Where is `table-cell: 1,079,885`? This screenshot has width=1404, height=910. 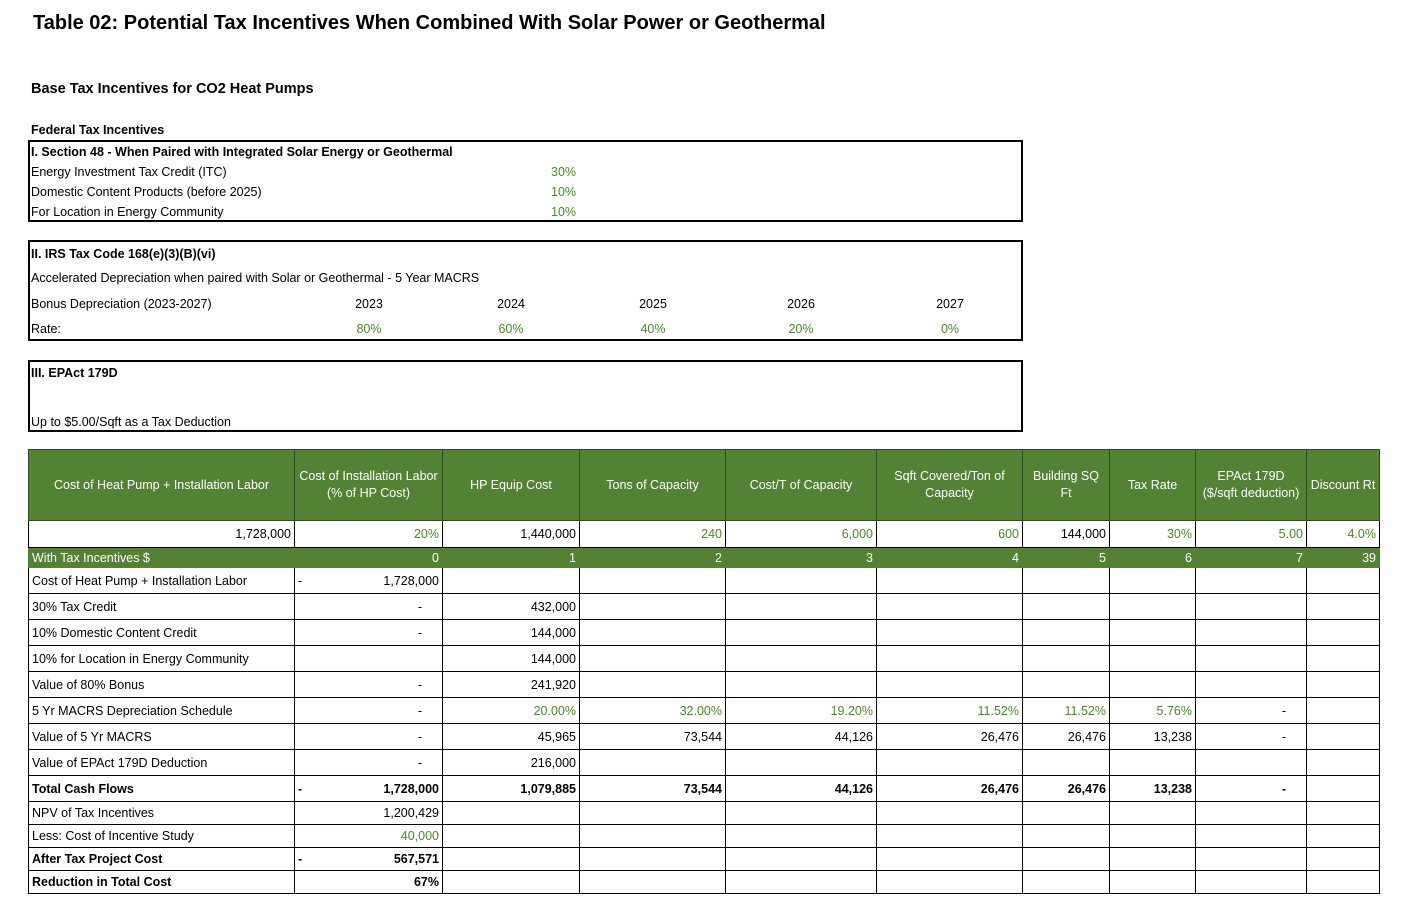 table-cell: 1,079,885 is located at coordinates (511, 788).